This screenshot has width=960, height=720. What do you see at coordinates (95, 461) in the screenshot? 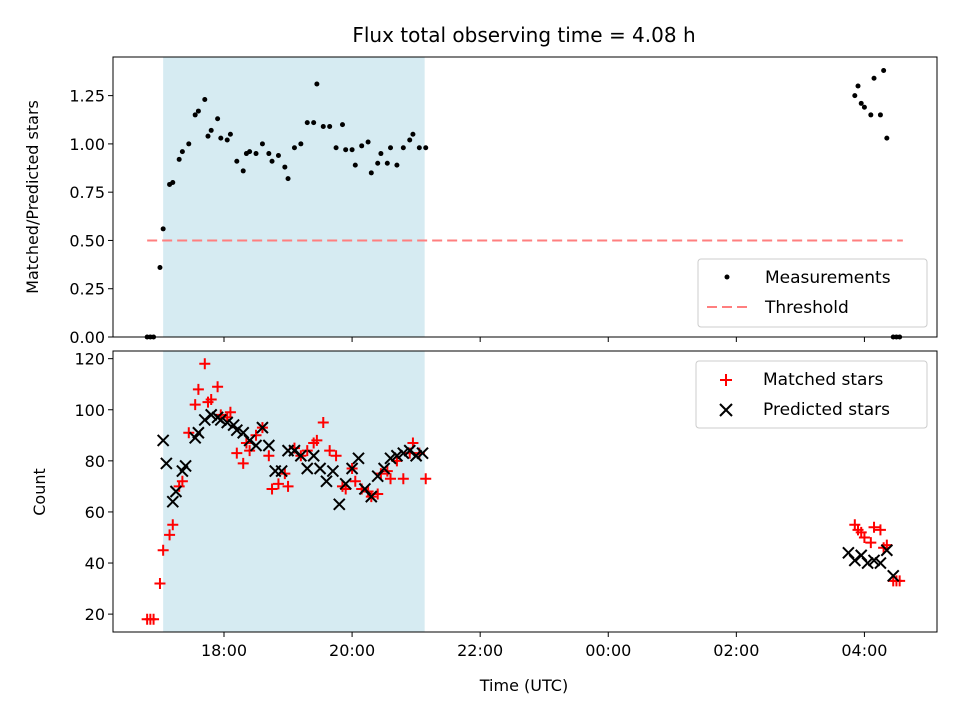
I see `y-tick-label: 80` at bounding box center [95, 461].